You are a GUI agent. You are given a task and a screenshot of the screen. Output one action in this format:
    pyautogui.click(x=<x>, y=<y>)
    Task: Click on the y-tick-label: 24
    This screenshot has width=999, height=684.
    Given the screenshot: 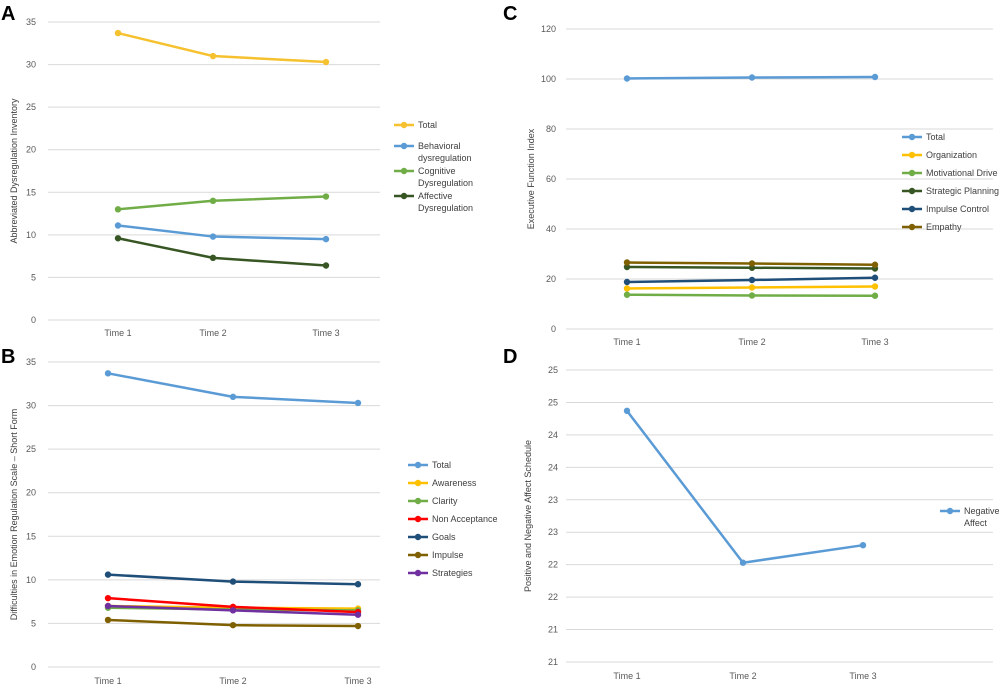 What is the action you would take?
    pyautogui.click(x=553, y=467)
    